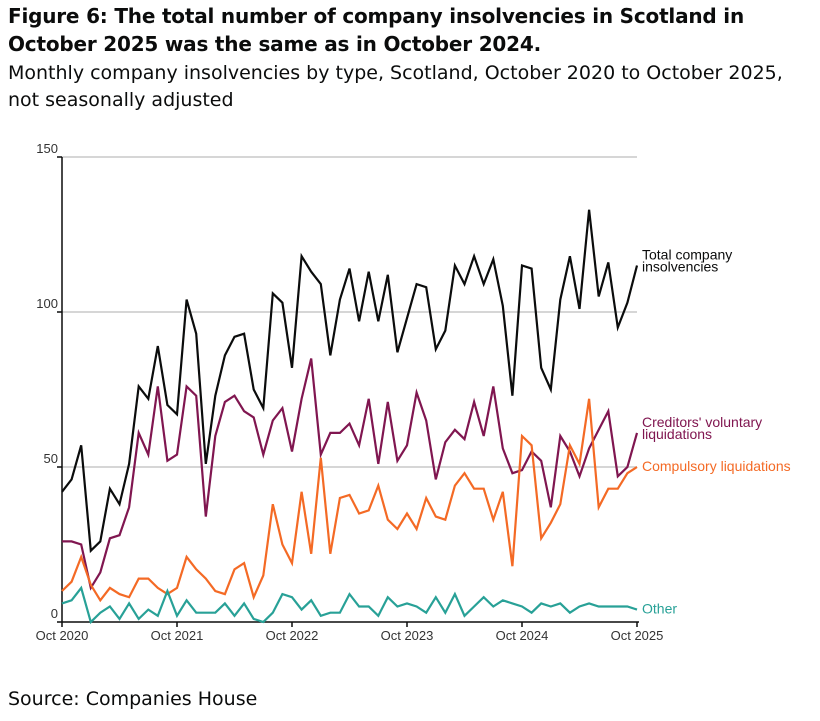  I want to click on series-label-line: Total company, so click(687, 255).